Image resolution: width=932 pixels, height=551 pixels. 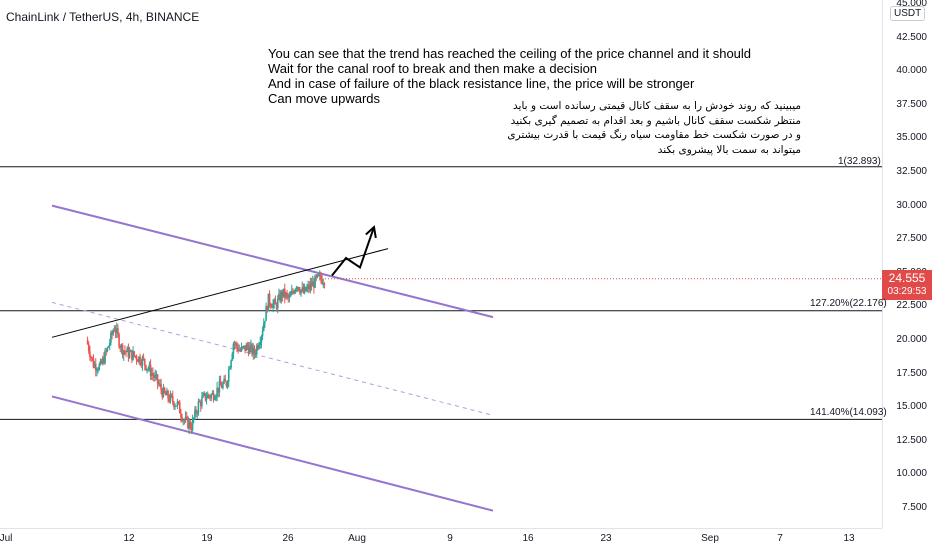 I want to click on time-tick-label: 12, so click(x=129, y=538).